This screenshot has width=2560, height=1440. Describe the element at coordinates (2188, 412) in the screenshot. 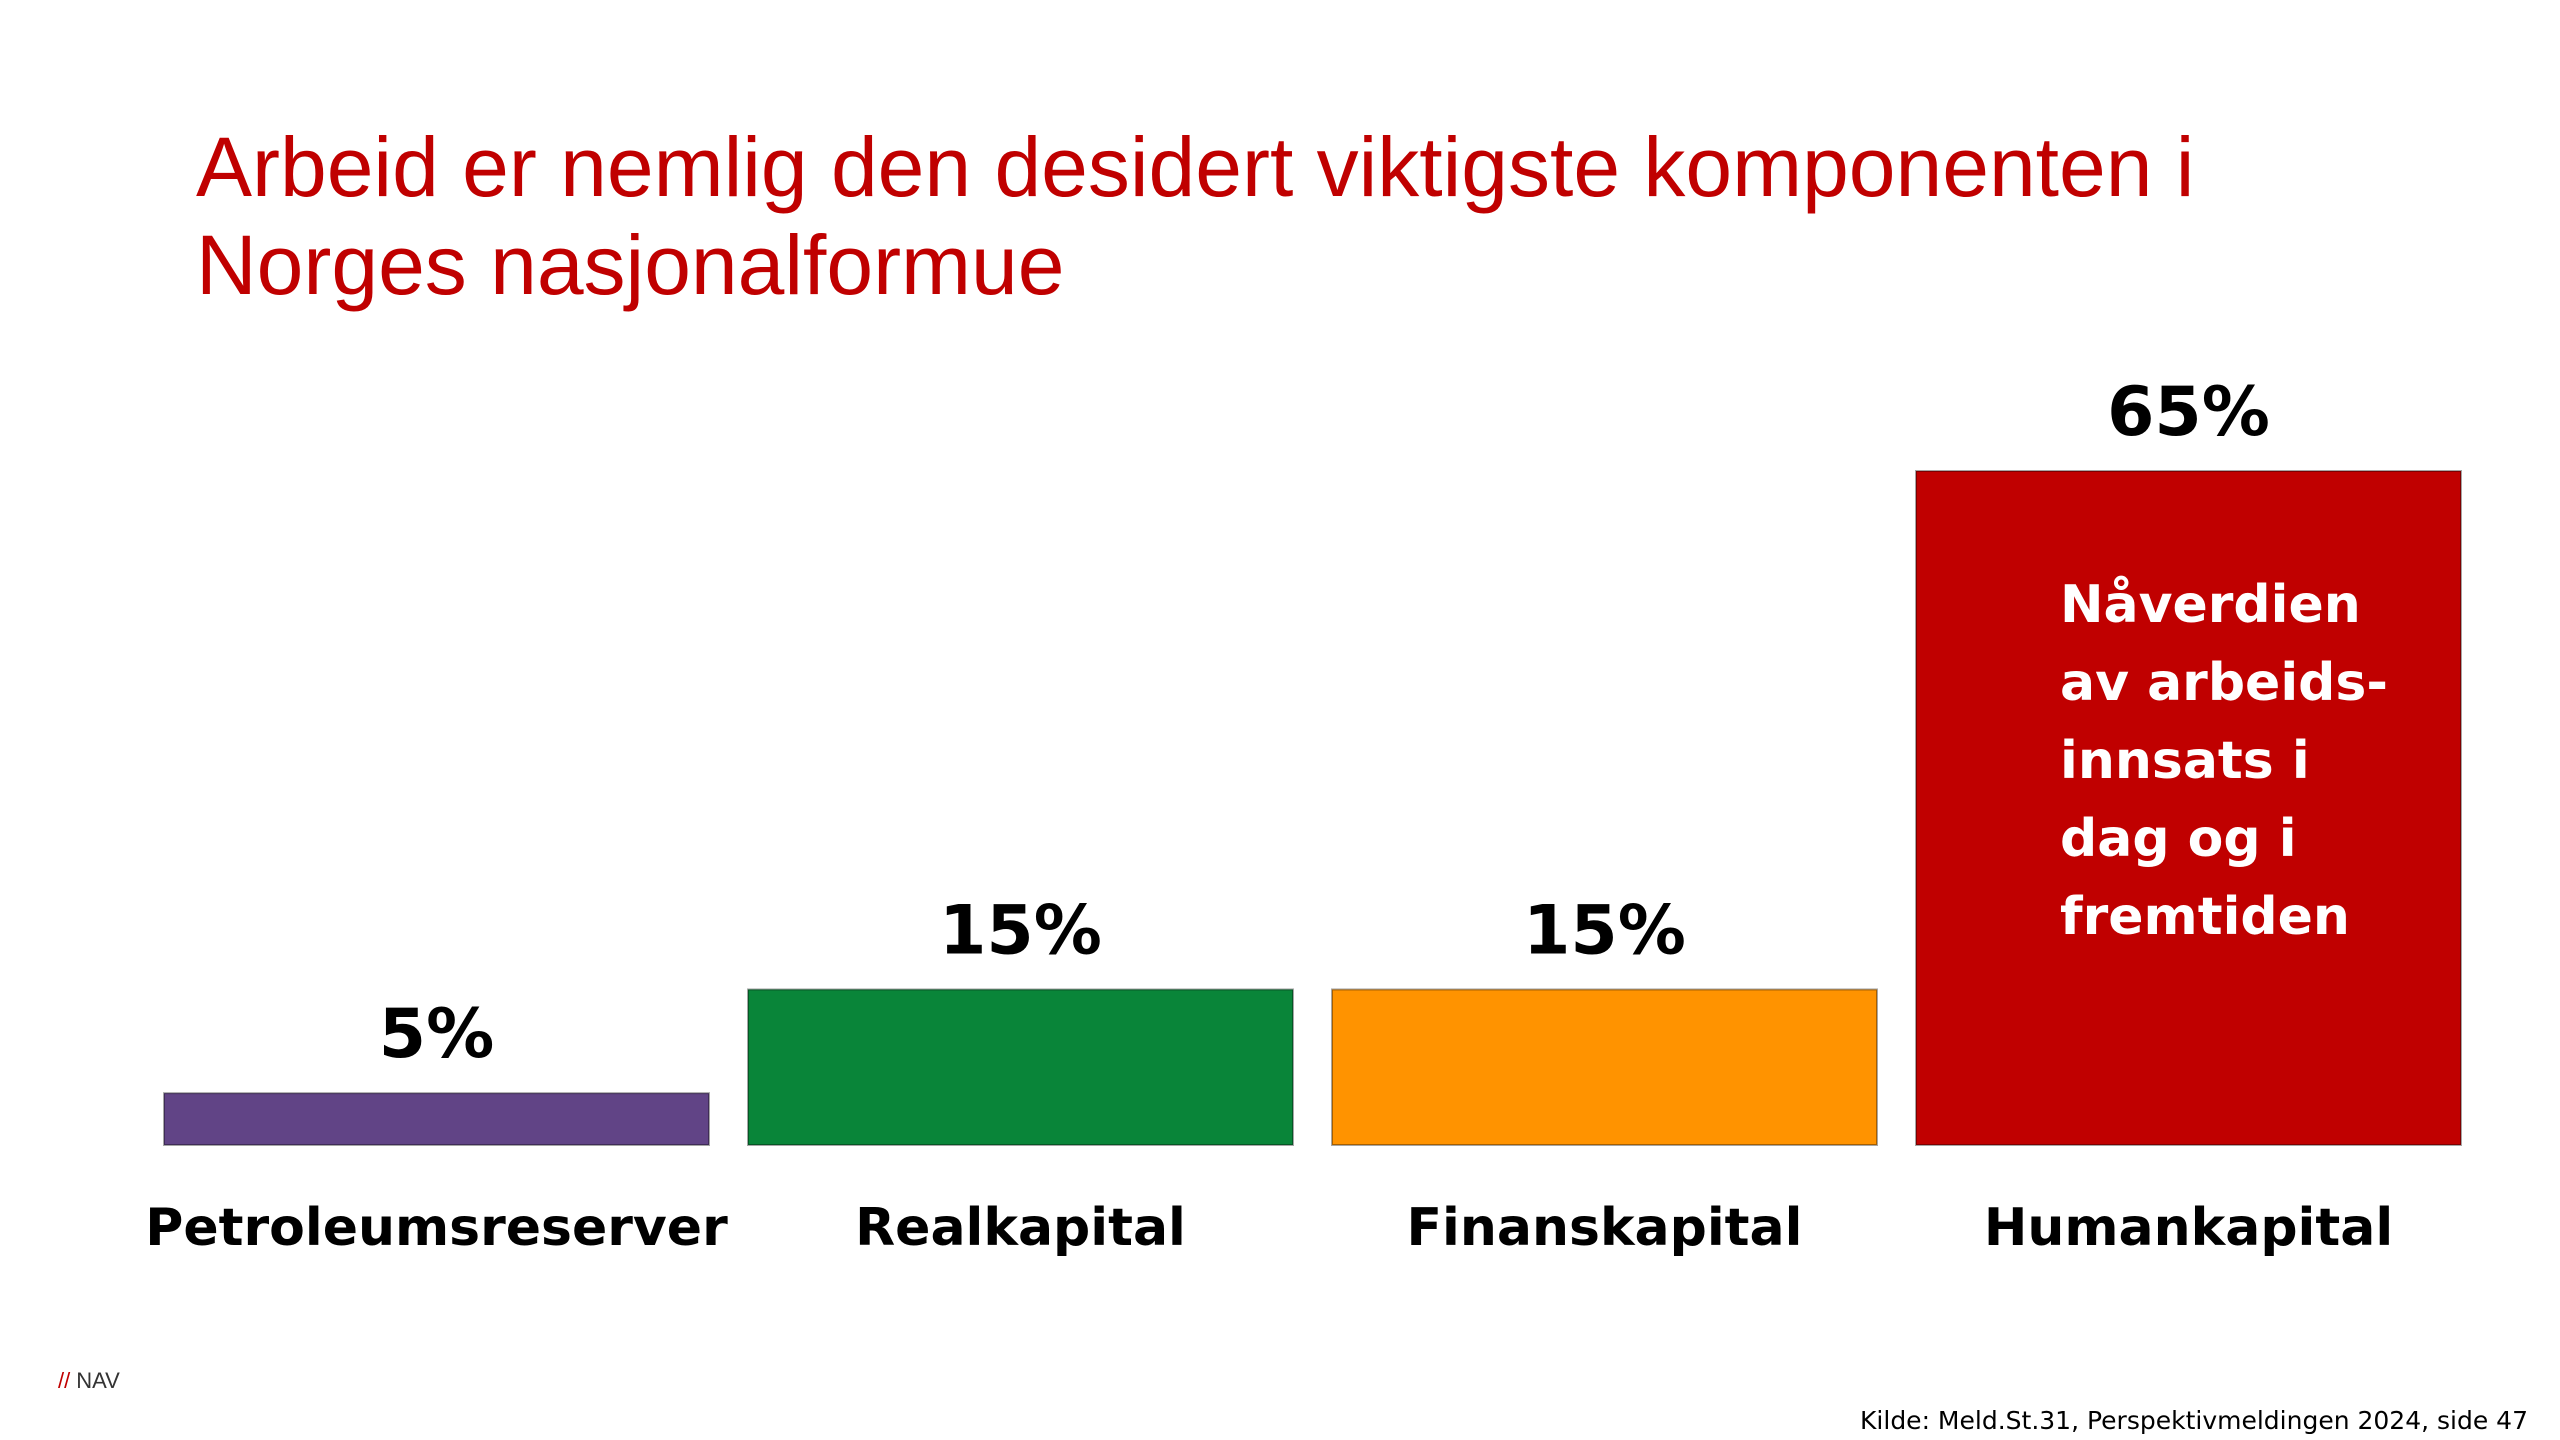

I see `data-label-humankapital: 65%` at that location.